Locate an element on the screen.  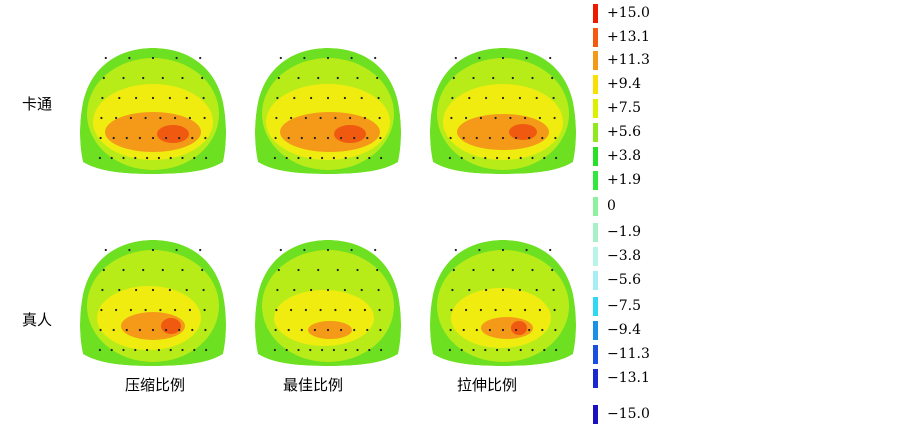
color-scale-item: −1.9 is located at coordinates (617, 232).